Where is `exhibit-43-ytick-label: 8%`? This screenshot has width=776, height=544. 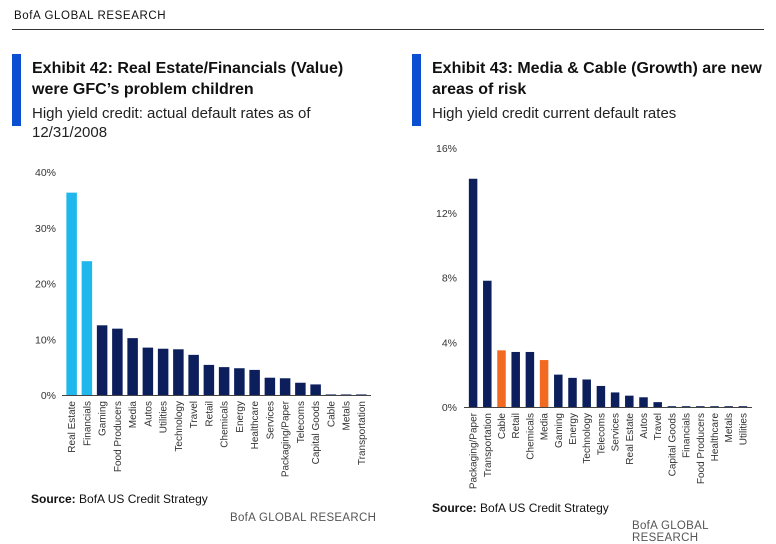
exhibit-43-ytick-label: 8% is located at coordinates (449, 279).